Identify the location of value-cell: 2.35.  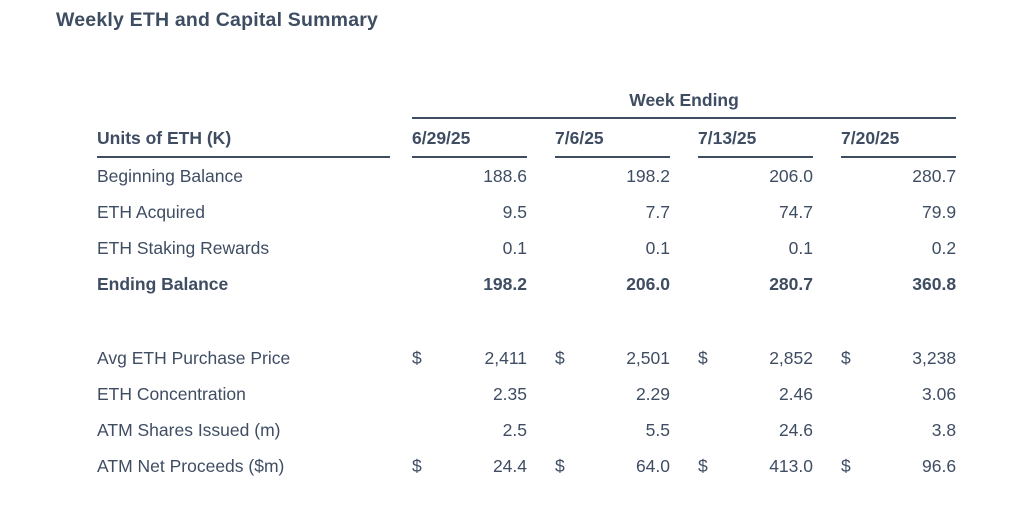
(509, 394).